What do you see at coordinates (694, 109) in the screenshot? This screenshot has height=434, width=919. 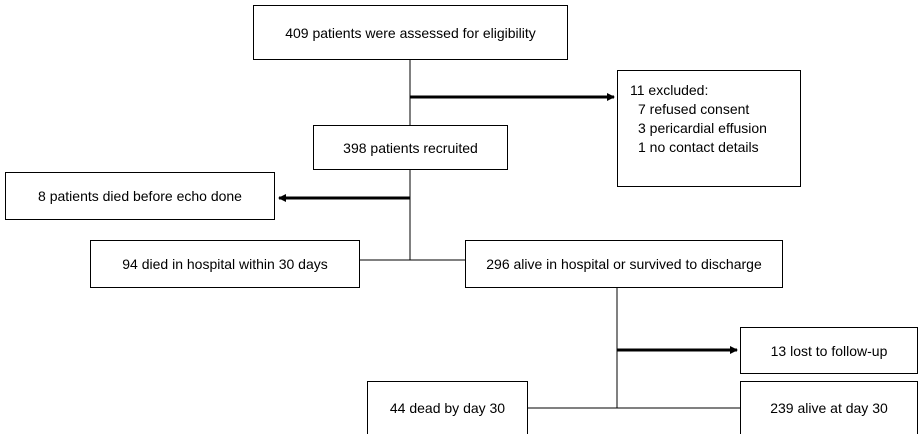 I see `node-detail: 7 refused consent` at bounding box center [694, 109].